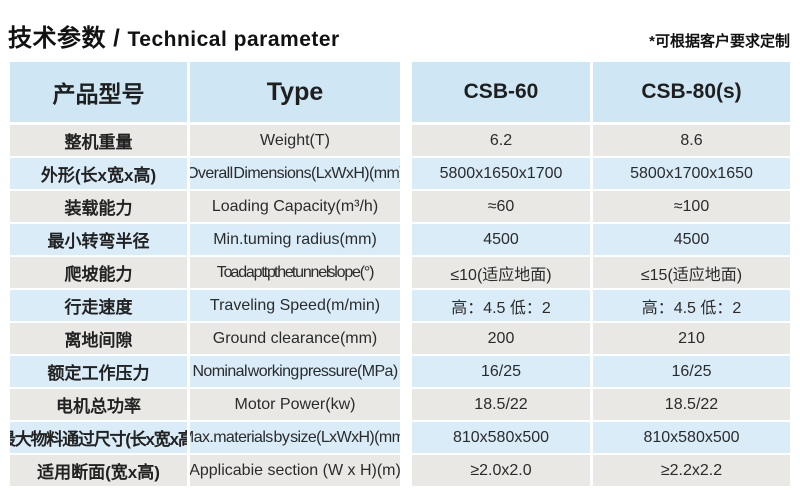  I want to click on cell-en-label: Applicabie section (W x H)(m), so click(295, 470).